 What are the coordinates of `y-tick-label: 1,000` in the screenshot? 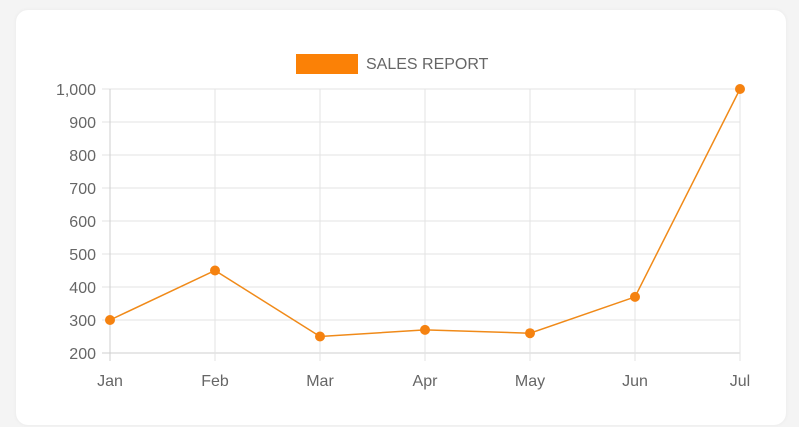 It's located at (76, 90).